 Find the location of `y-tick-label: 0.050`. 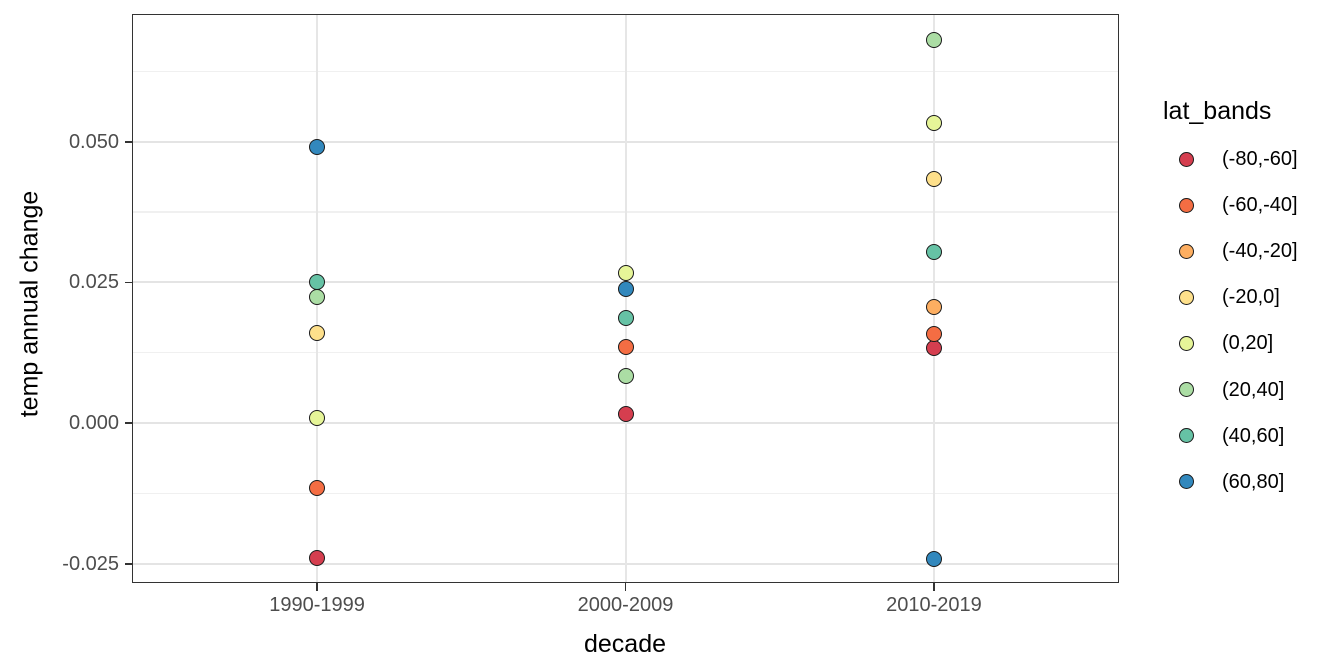

y-tick-label: 0.050 is located at coordinates (93, 141).